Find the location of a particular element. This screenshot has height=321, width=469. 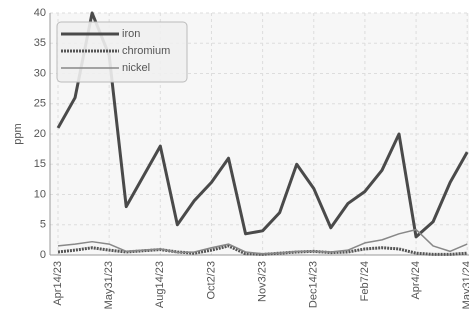

y-axis-label: ppm is located at coordinates (18, 133).